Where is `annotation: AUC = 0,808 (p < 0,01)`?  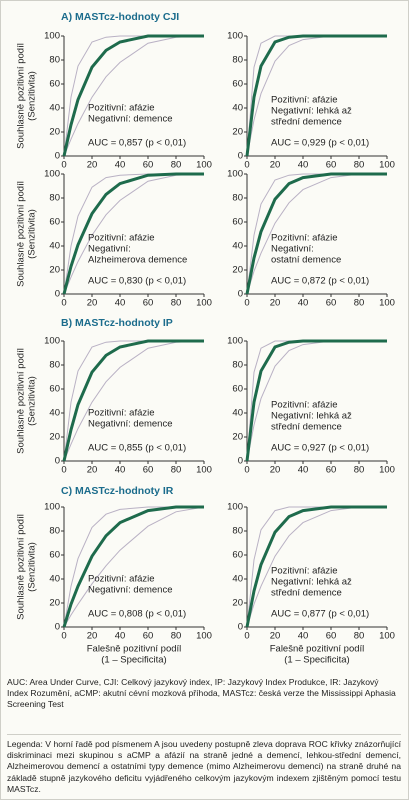
annotation: AUC = 0,808 (p < 0,01) is located at coordinates (137, 614).